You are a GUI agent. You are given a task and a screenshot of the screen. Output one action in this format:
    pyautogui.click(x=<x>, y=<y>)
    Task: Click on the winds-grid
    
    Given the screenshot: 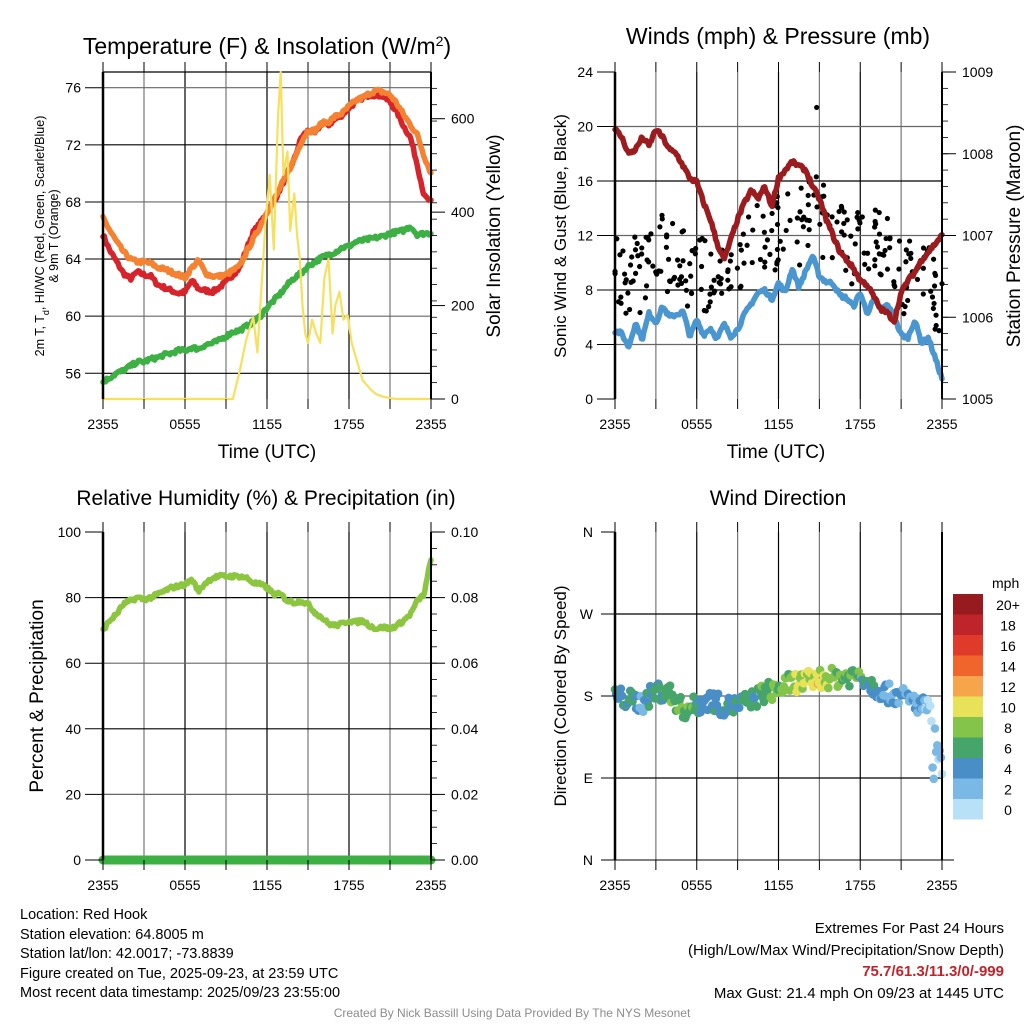 What is the action you would take?
    pyautogui.click(x=778, y=235)
    